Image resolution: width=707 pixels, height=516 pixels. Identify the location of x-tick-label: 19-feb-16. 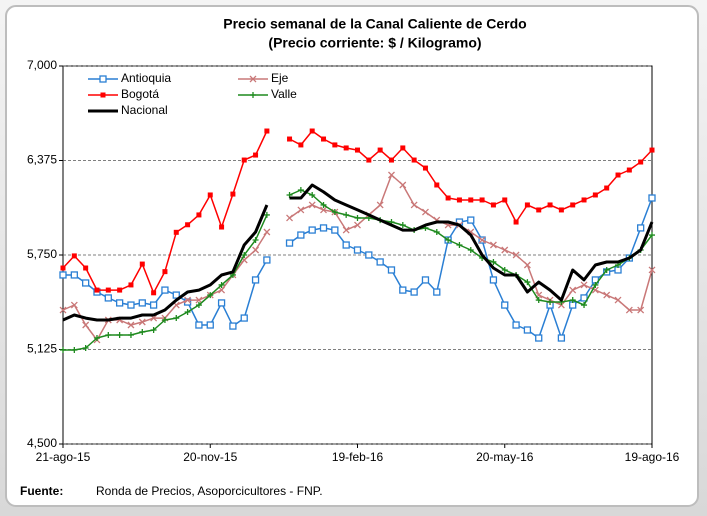
(358, 457).